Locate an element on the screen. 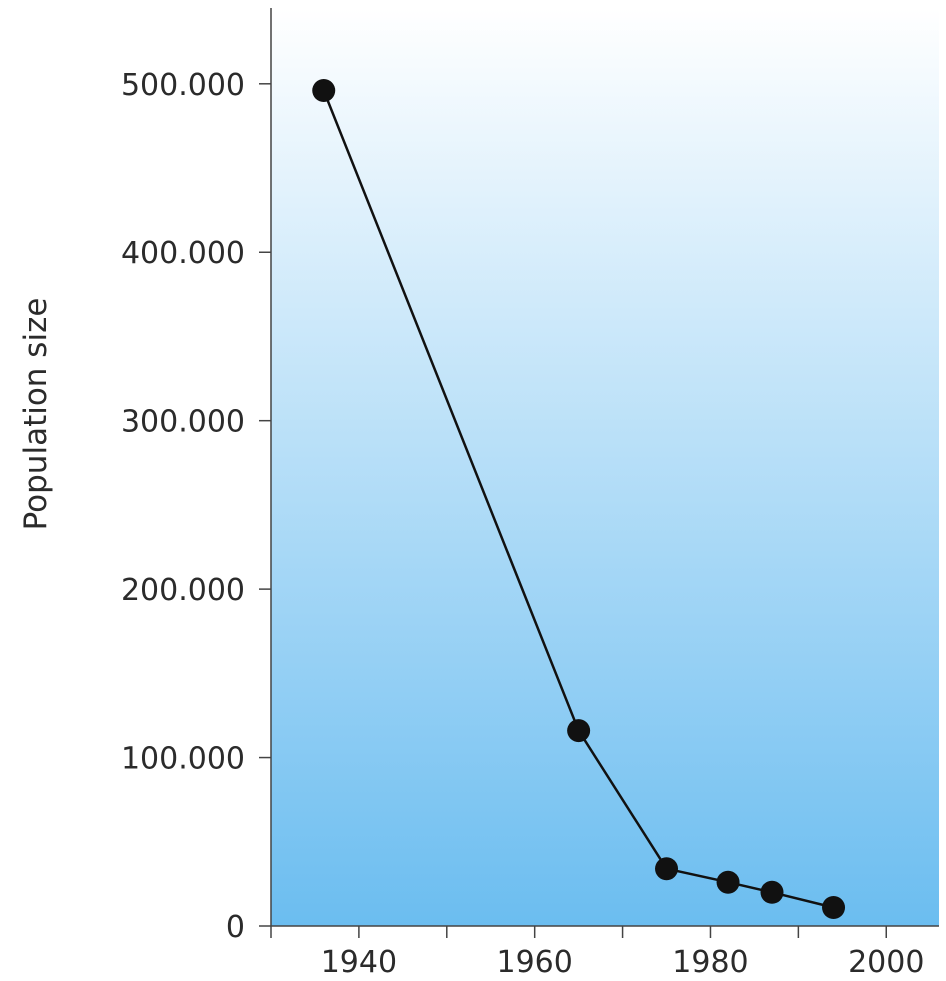 The image size is (946, 981). x-tick-label: 2000 is located at coordinates (886, 962).